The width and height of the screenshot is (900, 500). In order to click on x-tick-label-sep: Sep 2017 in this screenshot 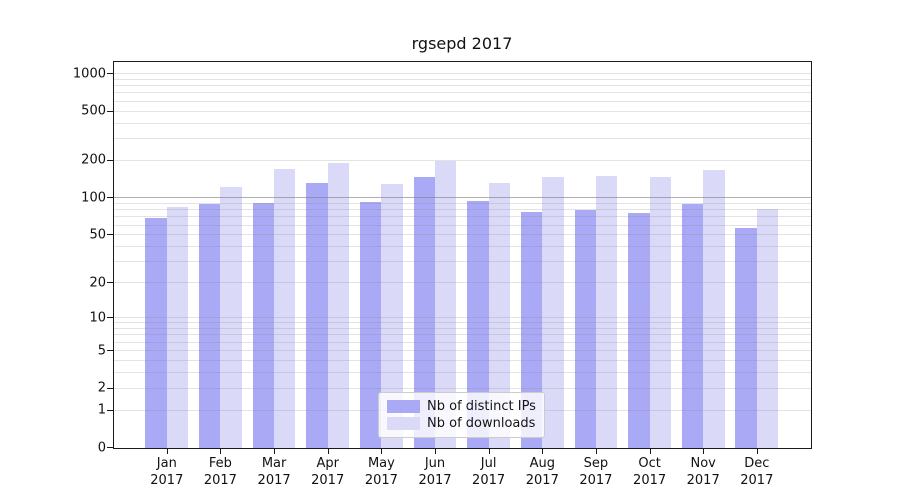, I will do `click(596, 472)`.